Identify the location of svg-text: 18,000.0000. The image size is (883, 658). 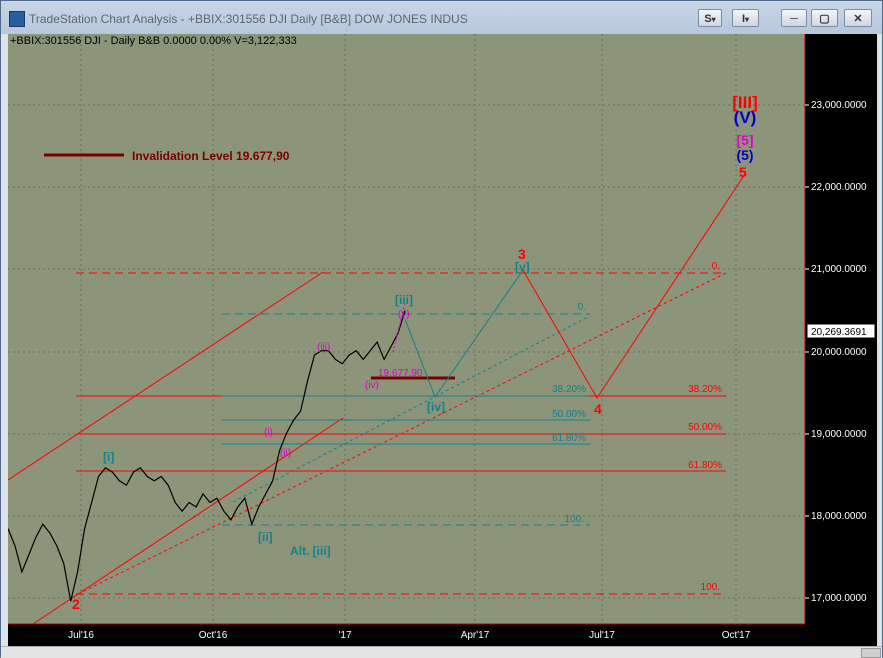
(839, 516).